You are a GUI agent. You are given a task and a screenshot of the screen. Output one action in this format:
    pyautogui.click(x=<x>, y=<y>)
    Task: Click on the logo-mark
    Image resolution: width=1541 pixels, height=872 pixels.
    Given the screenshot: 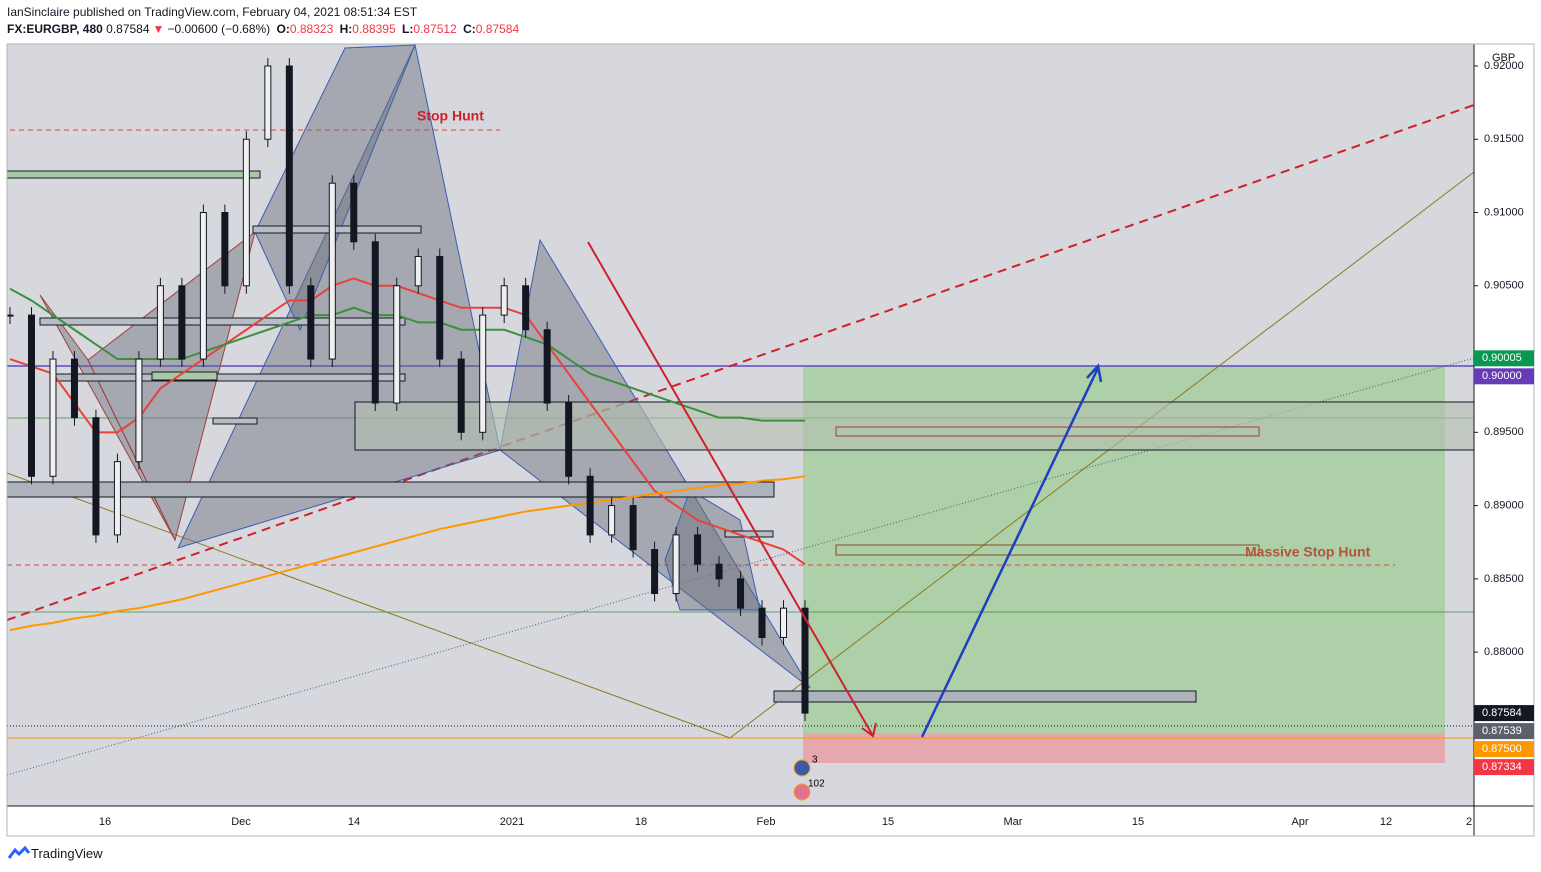 What is the action you would take?
    pyautogui.click(x=19, y=852)
    